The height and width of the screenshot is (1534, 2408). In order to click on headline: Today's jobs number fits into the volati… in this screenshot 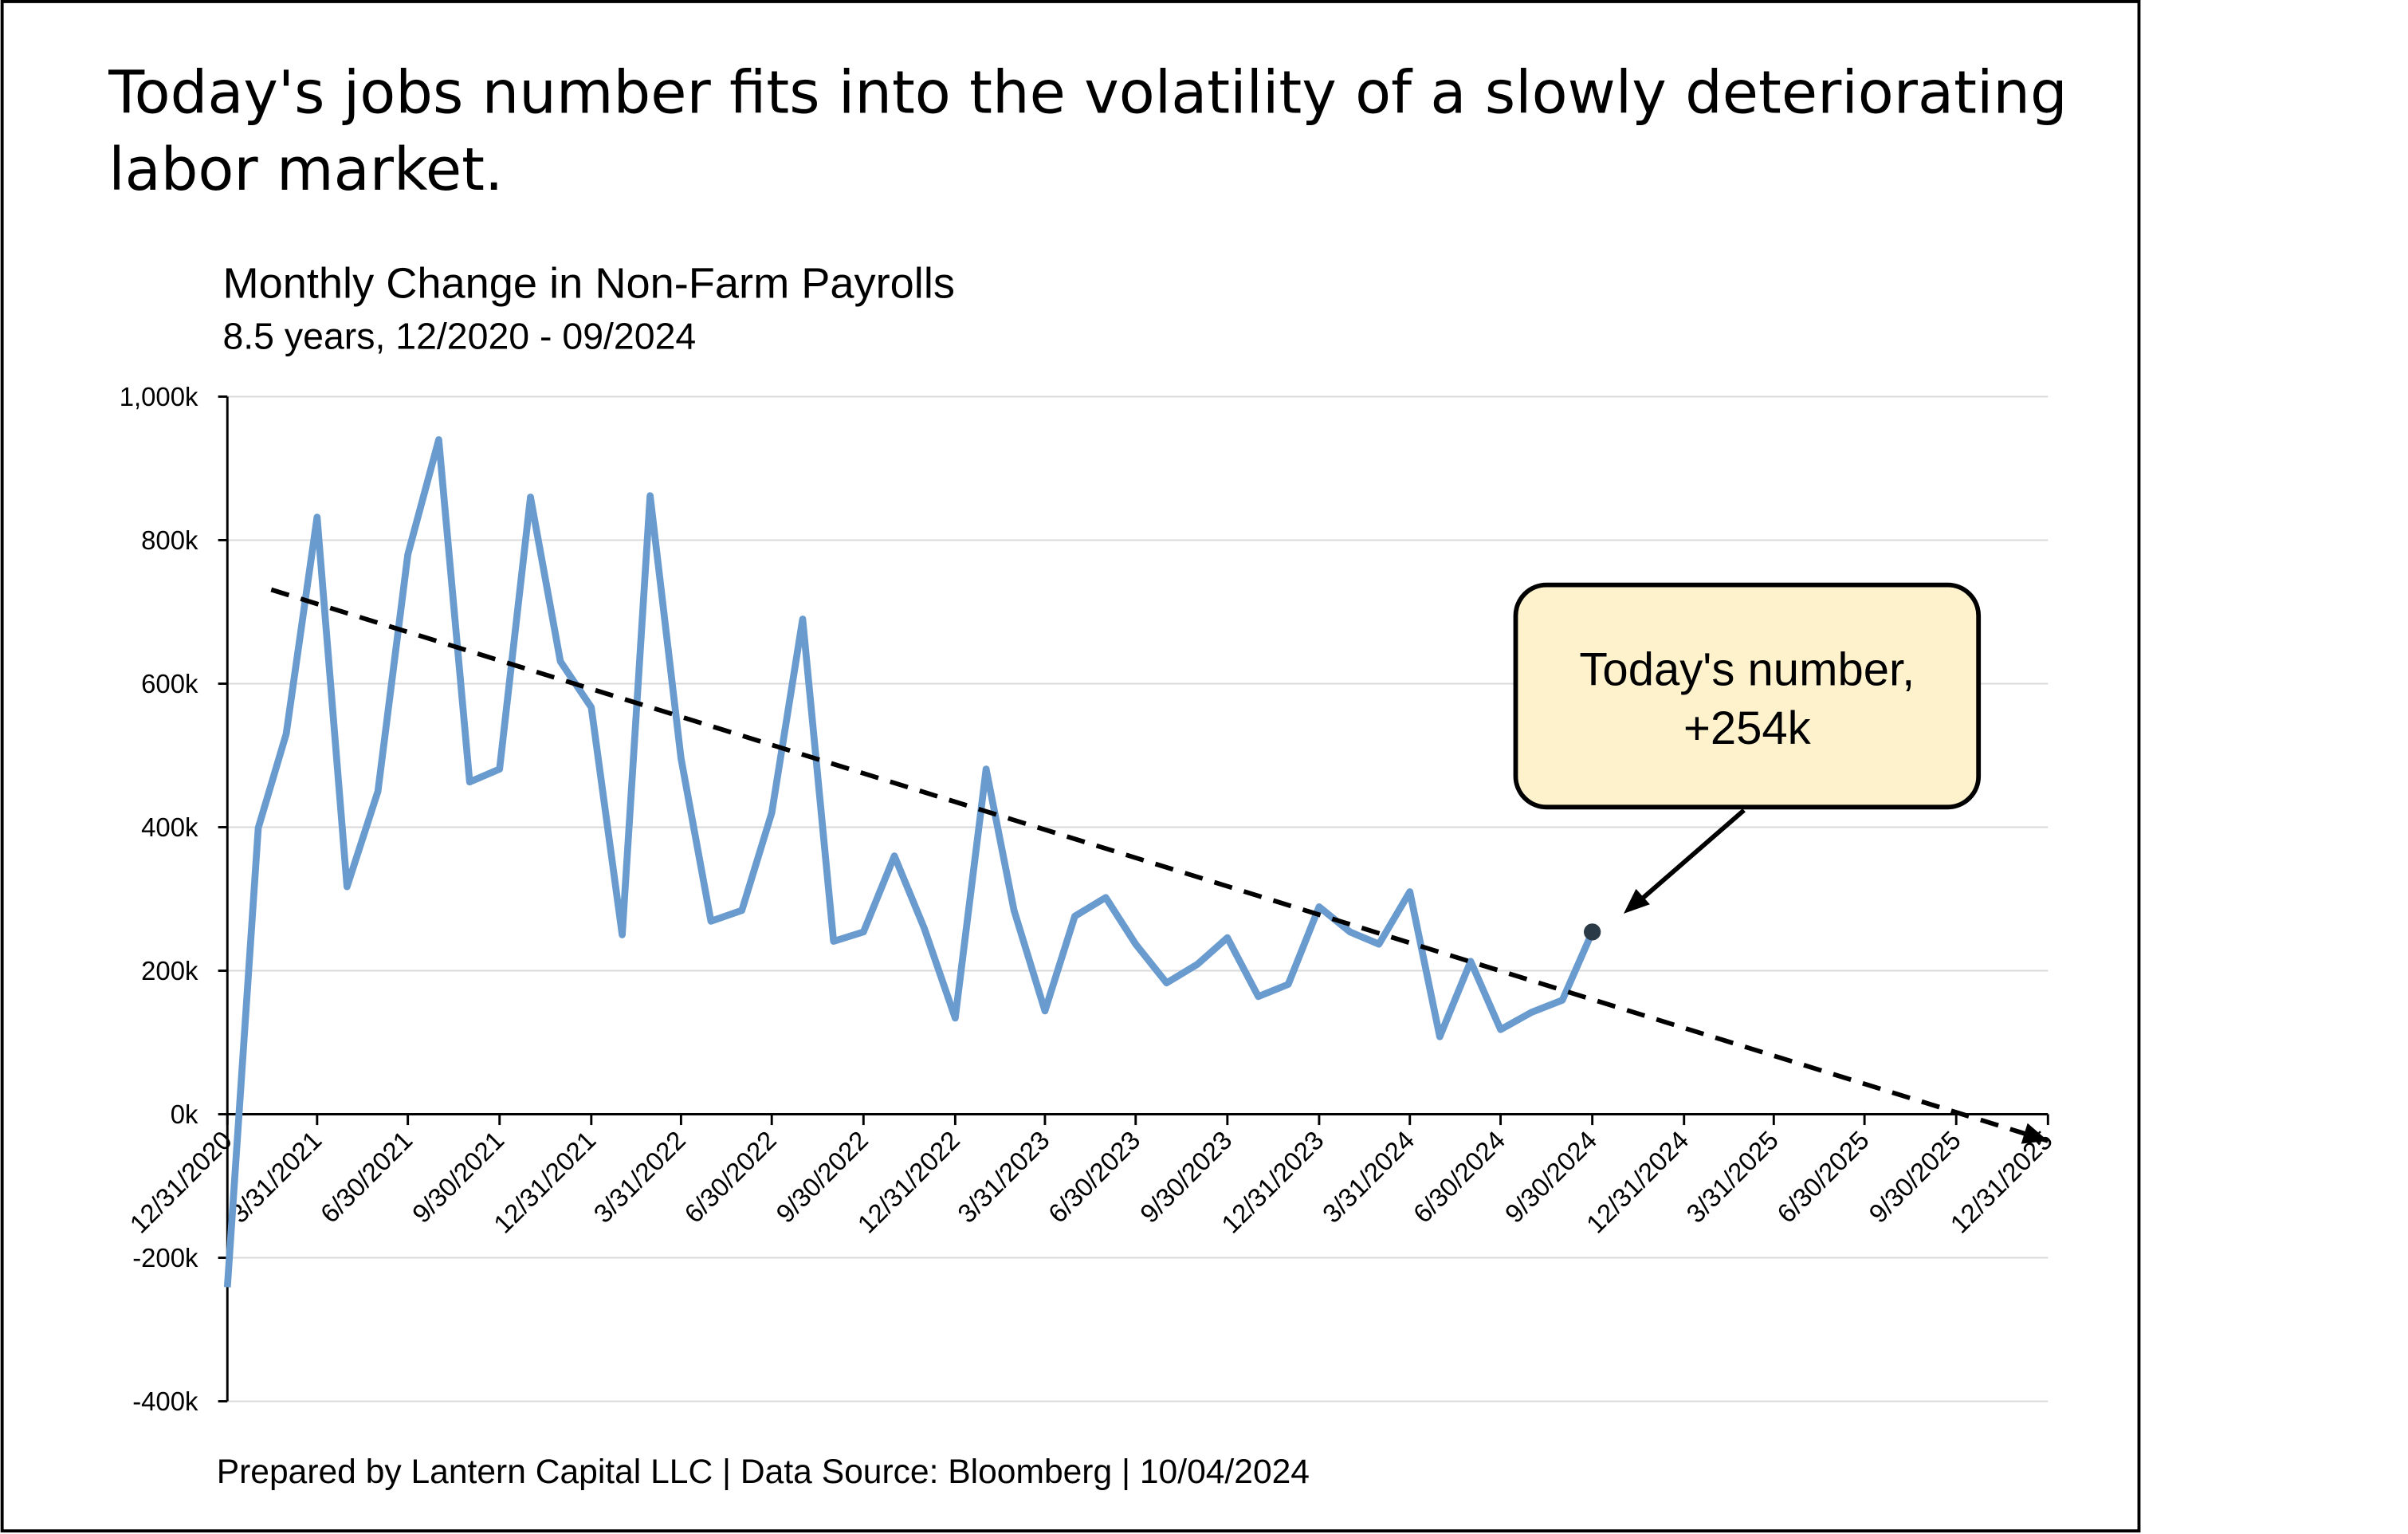, I will do `click(1087, 93)`.